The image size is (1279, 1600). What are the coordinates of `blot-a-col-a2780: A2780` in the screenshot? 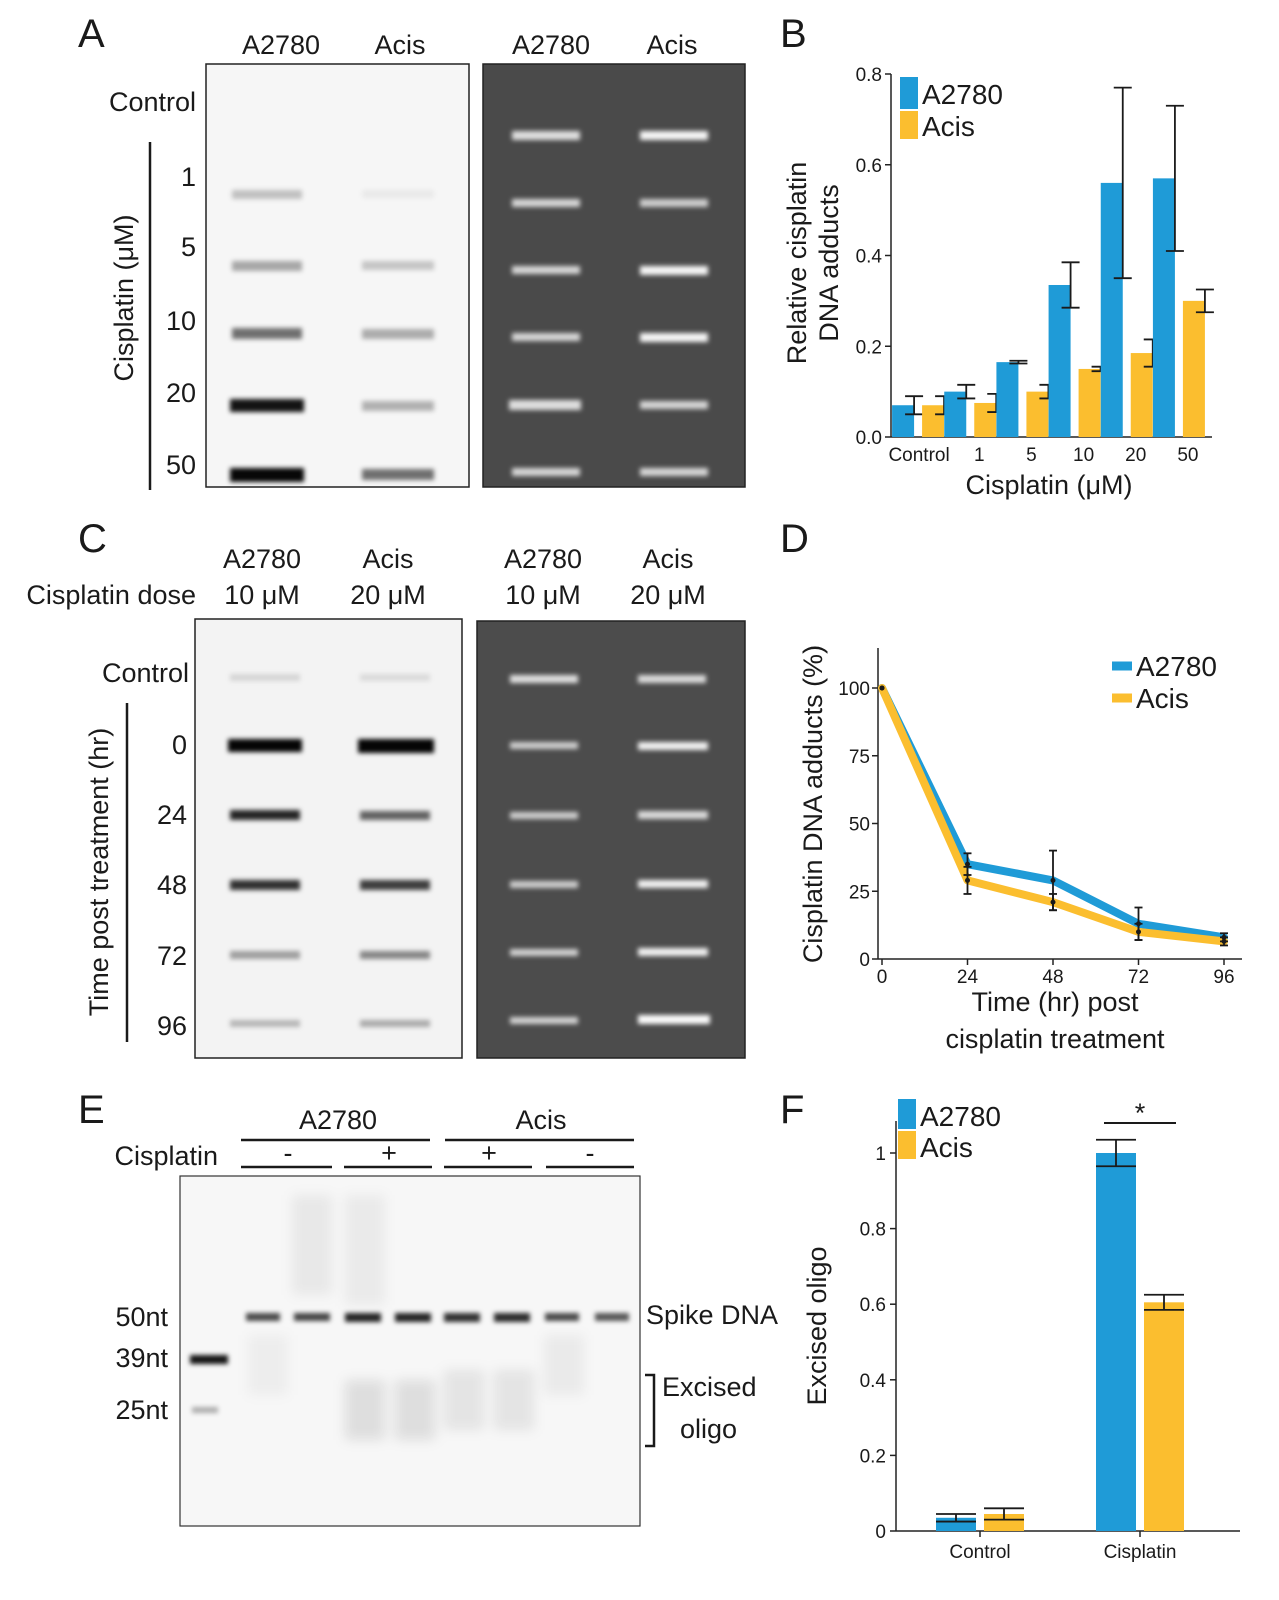 It's located at (281, 45).